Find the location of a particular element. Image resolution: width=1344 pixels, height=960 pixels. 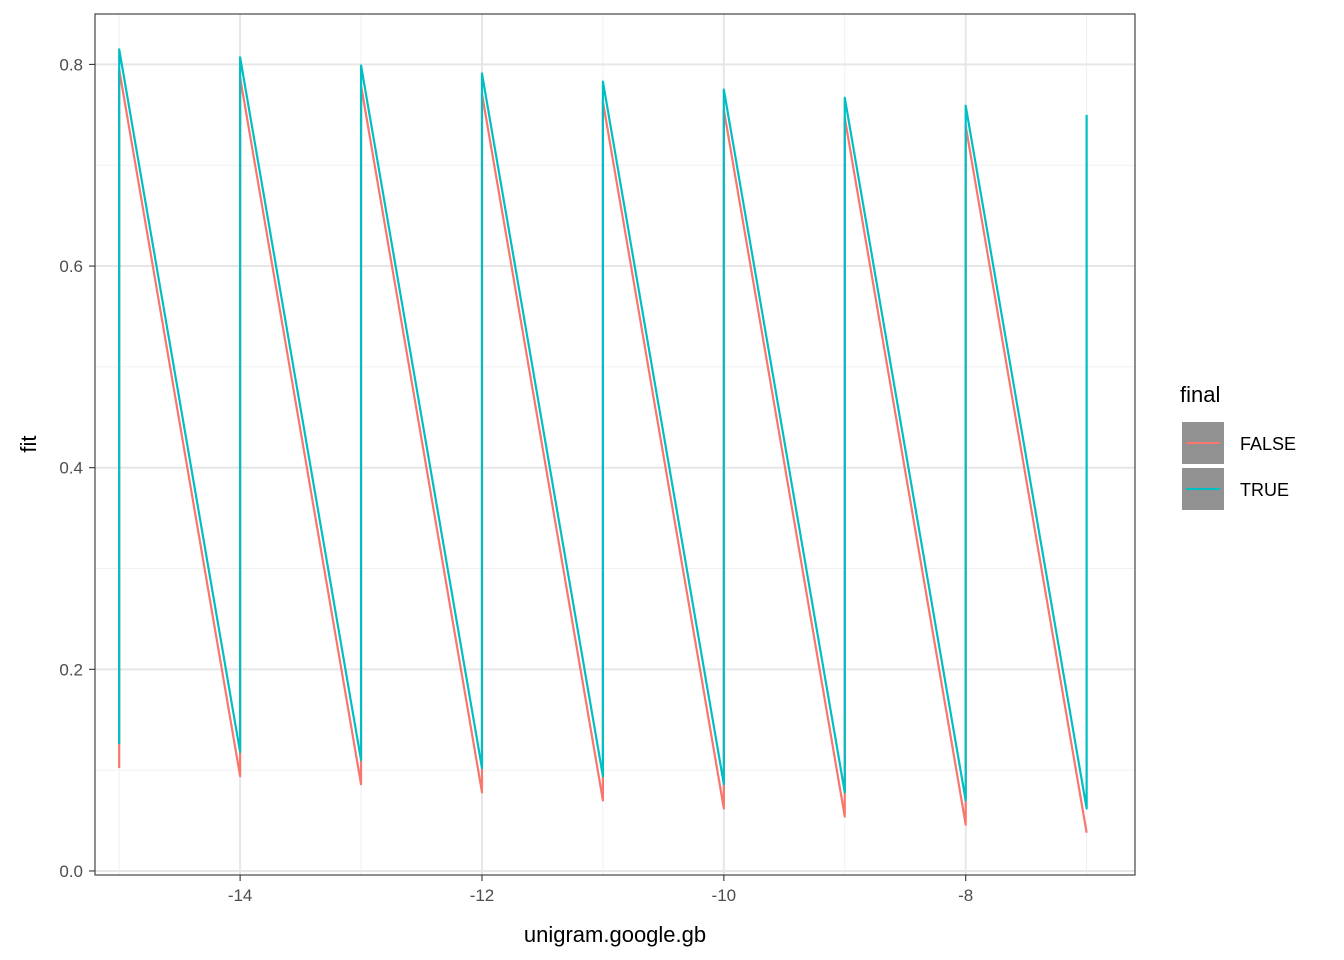

x-tick-label: -8 is located at coordinates (965, 895).